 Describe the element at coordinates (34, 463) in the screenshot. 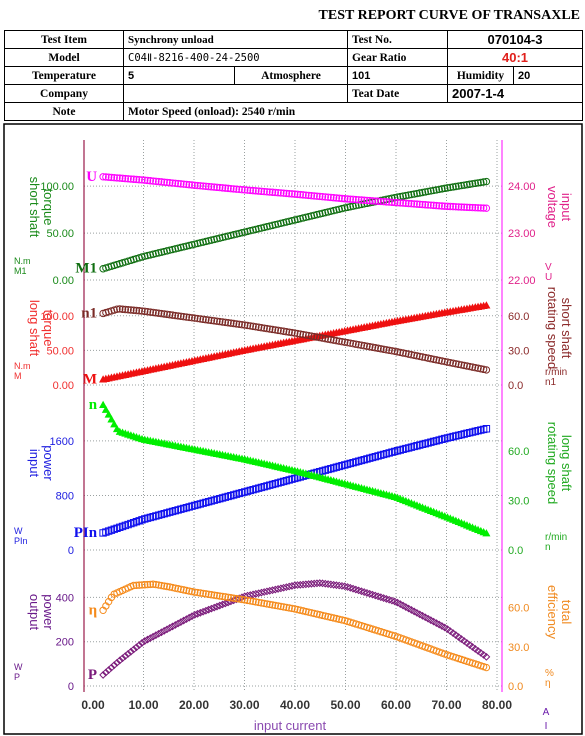

I see `left-axis-label-line: input` at that location.